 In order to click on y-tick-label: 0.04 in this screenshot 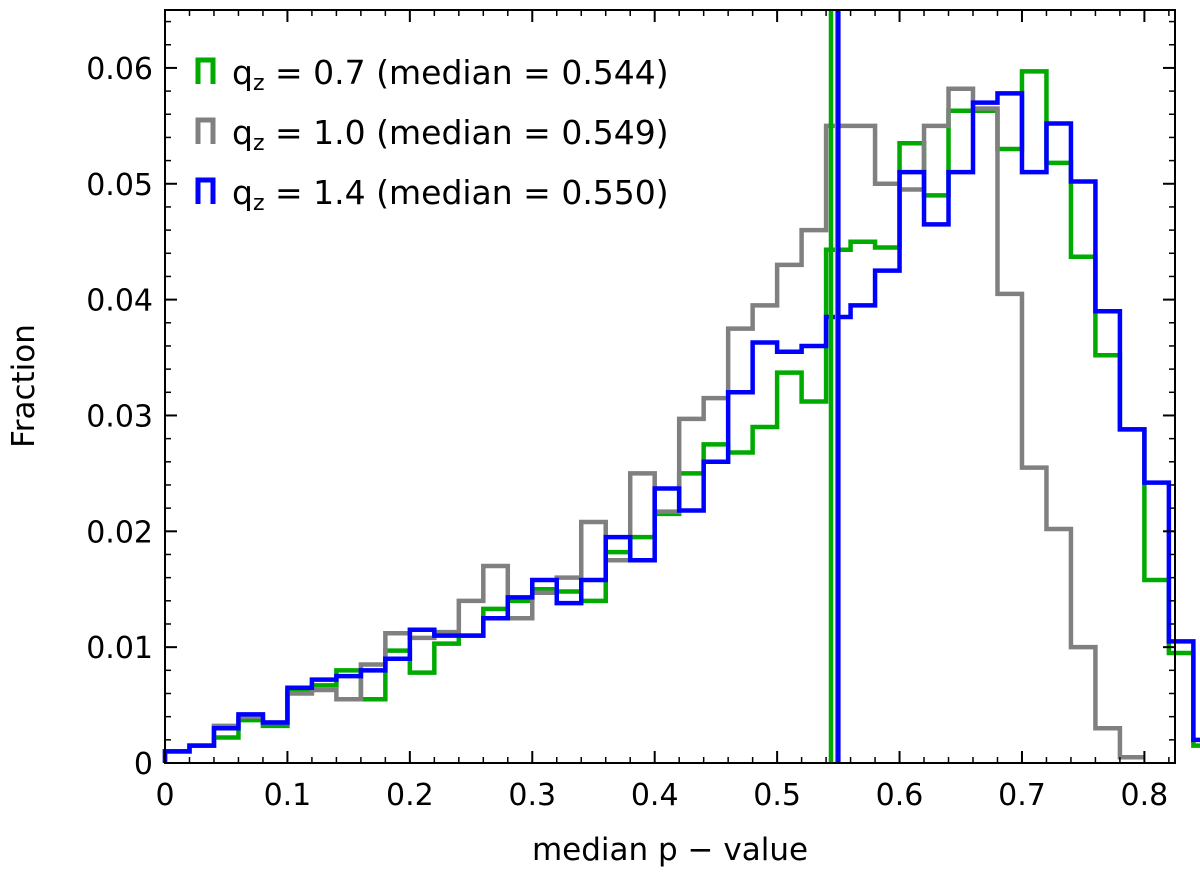, I will do `click(119, 301)`.